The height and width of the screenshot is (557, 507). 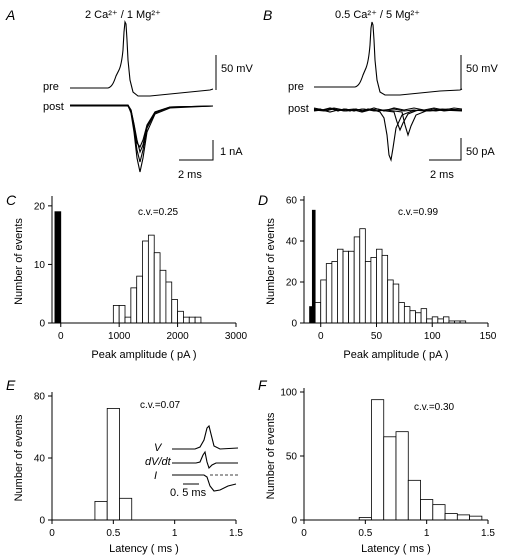 I want to click on x-tick-label: 50, so click(x=377, y=336).